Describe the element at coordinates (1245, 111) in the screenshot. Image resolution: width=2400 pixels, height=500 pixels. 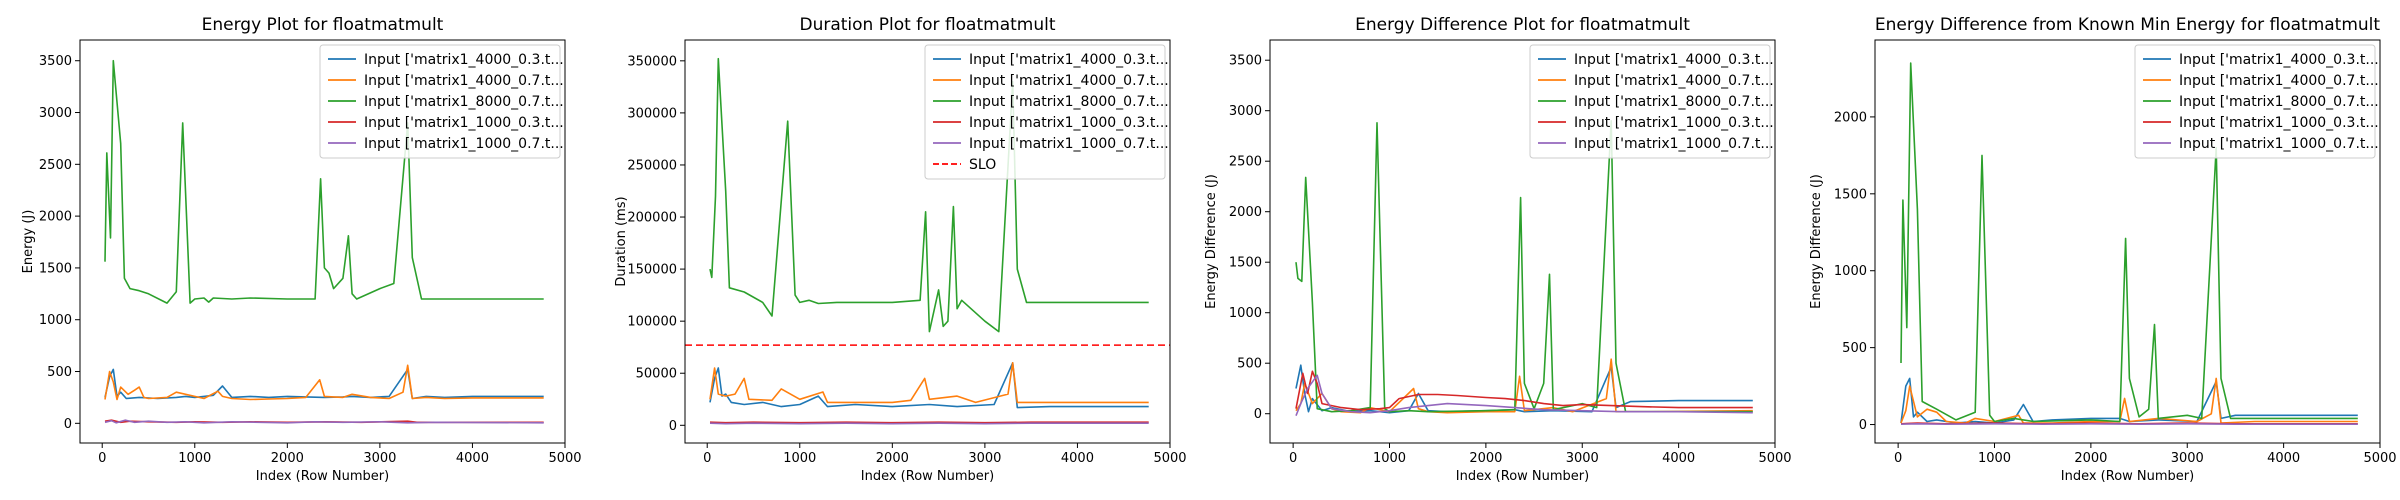
I see `y-tick-label: 3000` at that location.